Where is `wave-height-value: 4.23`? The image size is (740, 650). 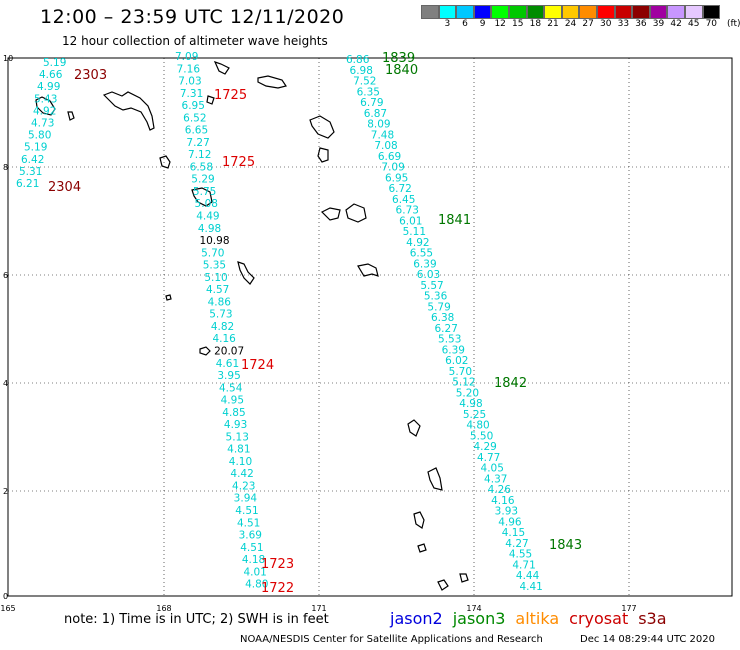
wave-height-value: 4.23 is located at coordinates (243, 486).